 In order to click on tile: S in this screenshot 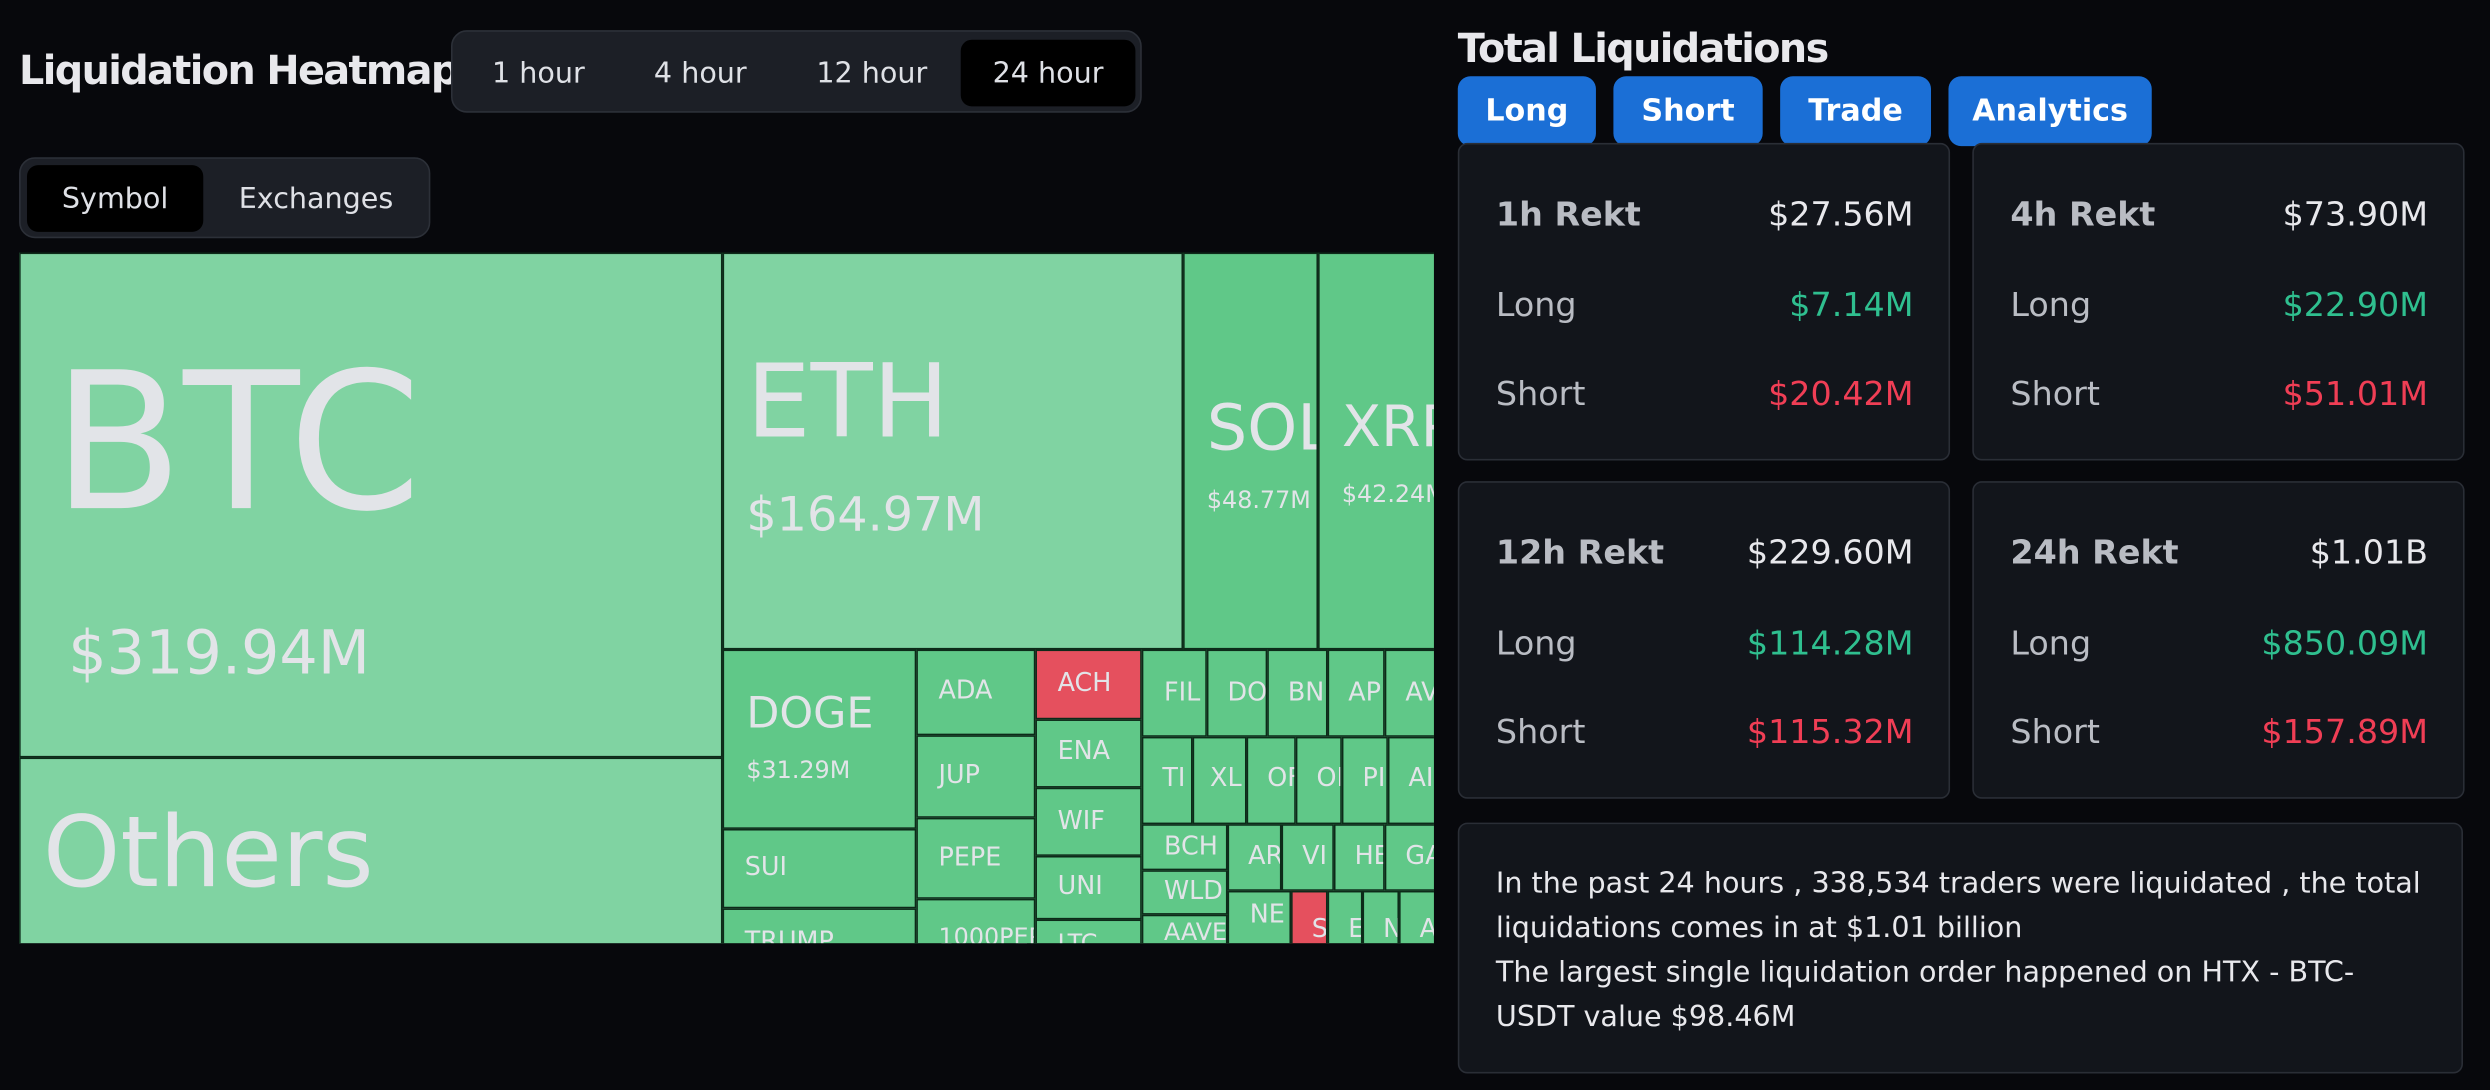, I will do `click(1309, 917)`.